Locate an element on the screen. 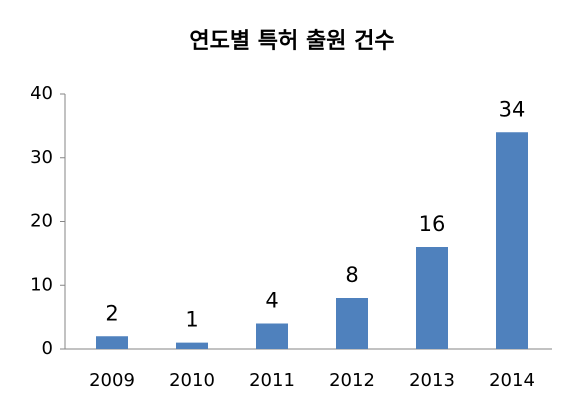  value-label: 8 is located at coordinates (351, 275).